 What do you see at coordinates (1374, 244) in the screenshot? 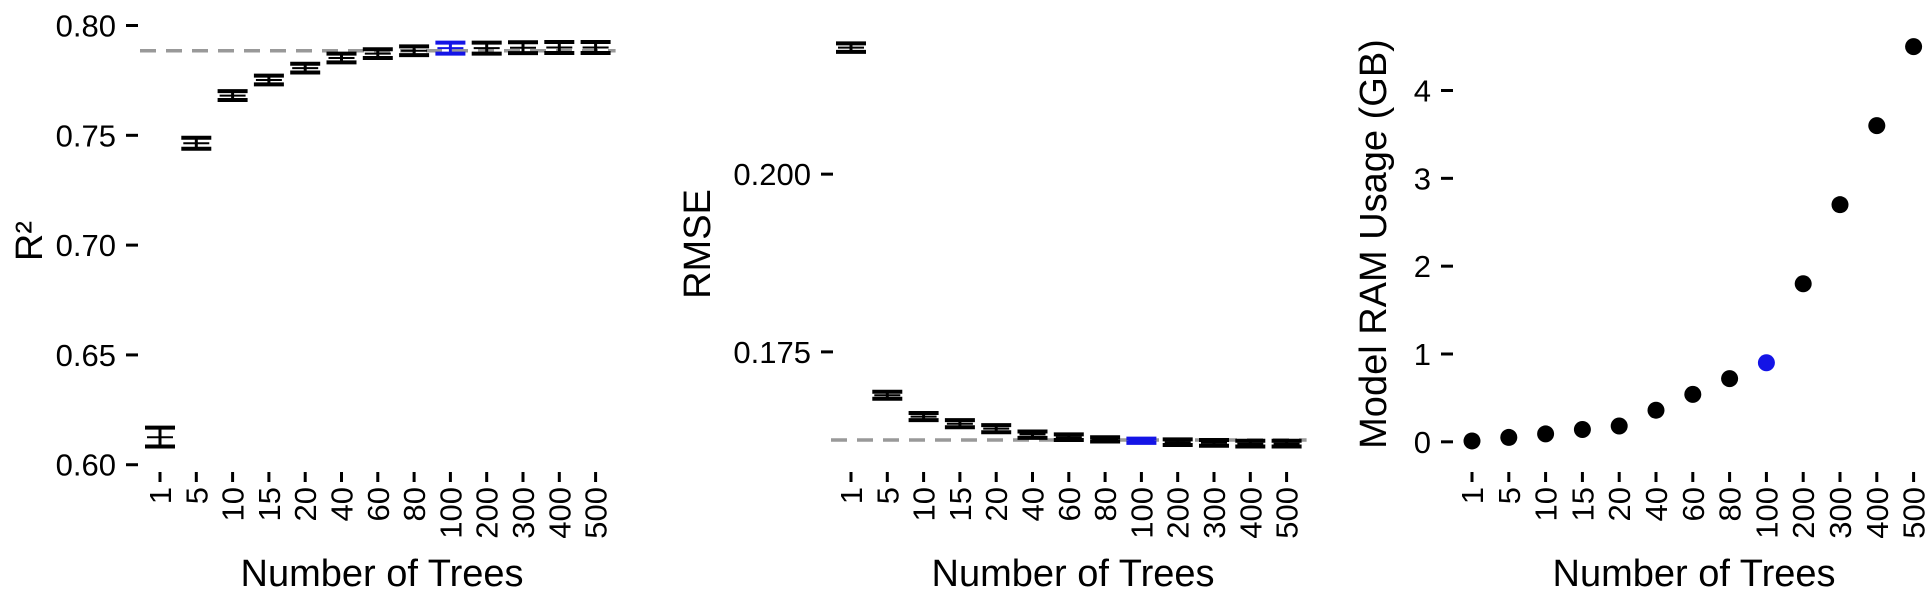
I see `y-axis-title: Model RAM Usage (GB)` at bounding box center [1374, 244].